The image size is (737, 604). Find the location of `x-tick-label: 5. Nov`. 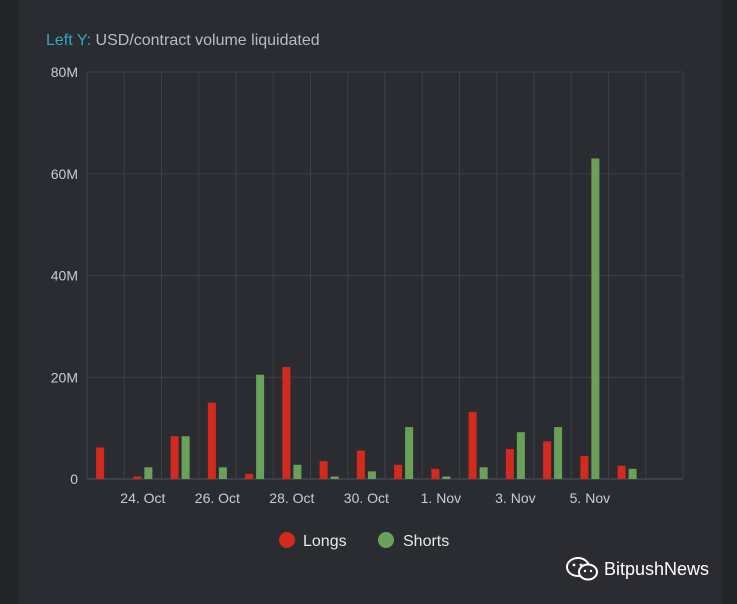

x-tick-label: 5. Nov is located at coordinates (590, 498).